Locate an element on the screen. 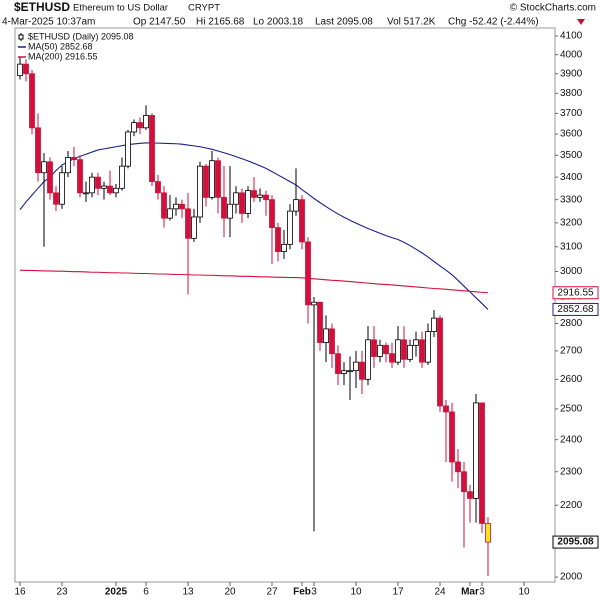  y-tick-label: 3400 is located at coordinates (571, 177).